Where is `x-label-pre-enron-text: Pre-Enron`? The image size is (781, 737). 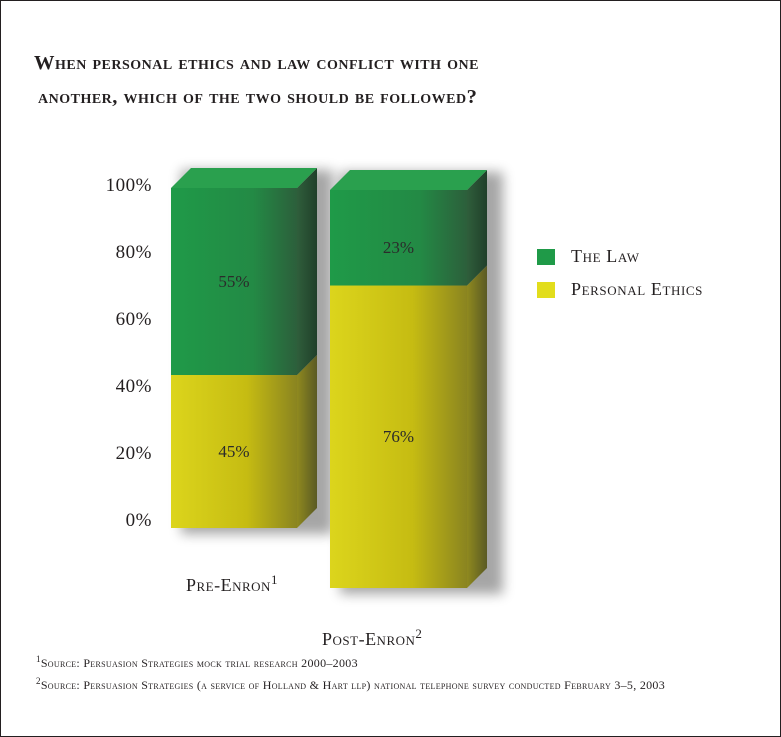 x-label-pre-enron-text: Pre-Enron is located at coordinates (228, 585).